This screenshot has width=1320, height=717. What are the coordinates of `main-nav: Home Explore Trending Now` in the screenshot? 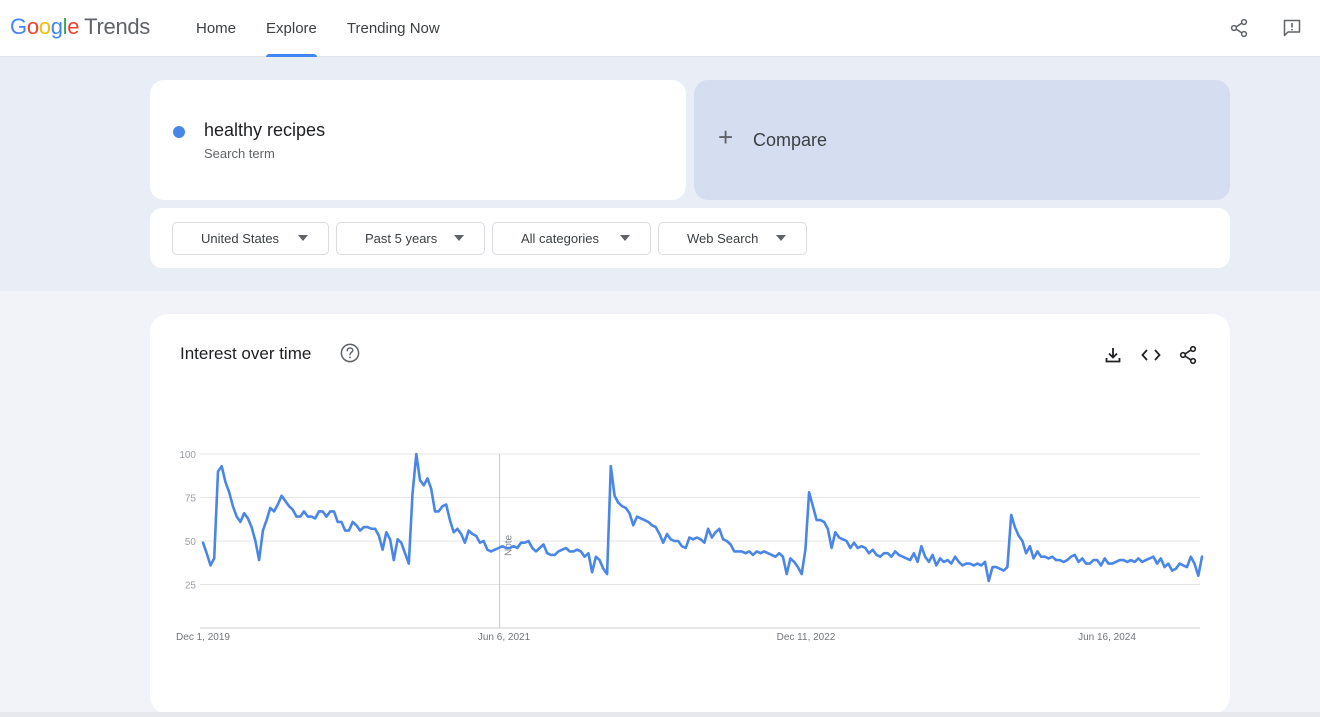 It's located at (318, 28).